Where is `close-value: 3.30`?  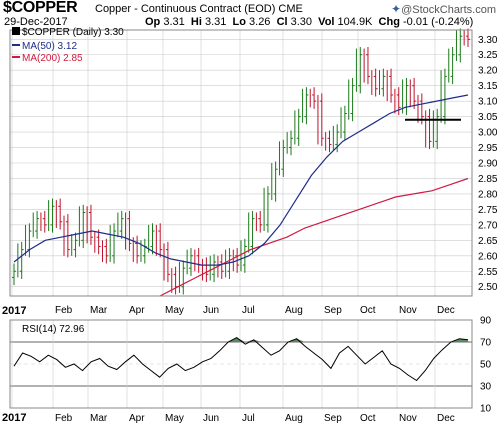
close-value: 3.30 is located at coordinates (301, 22).